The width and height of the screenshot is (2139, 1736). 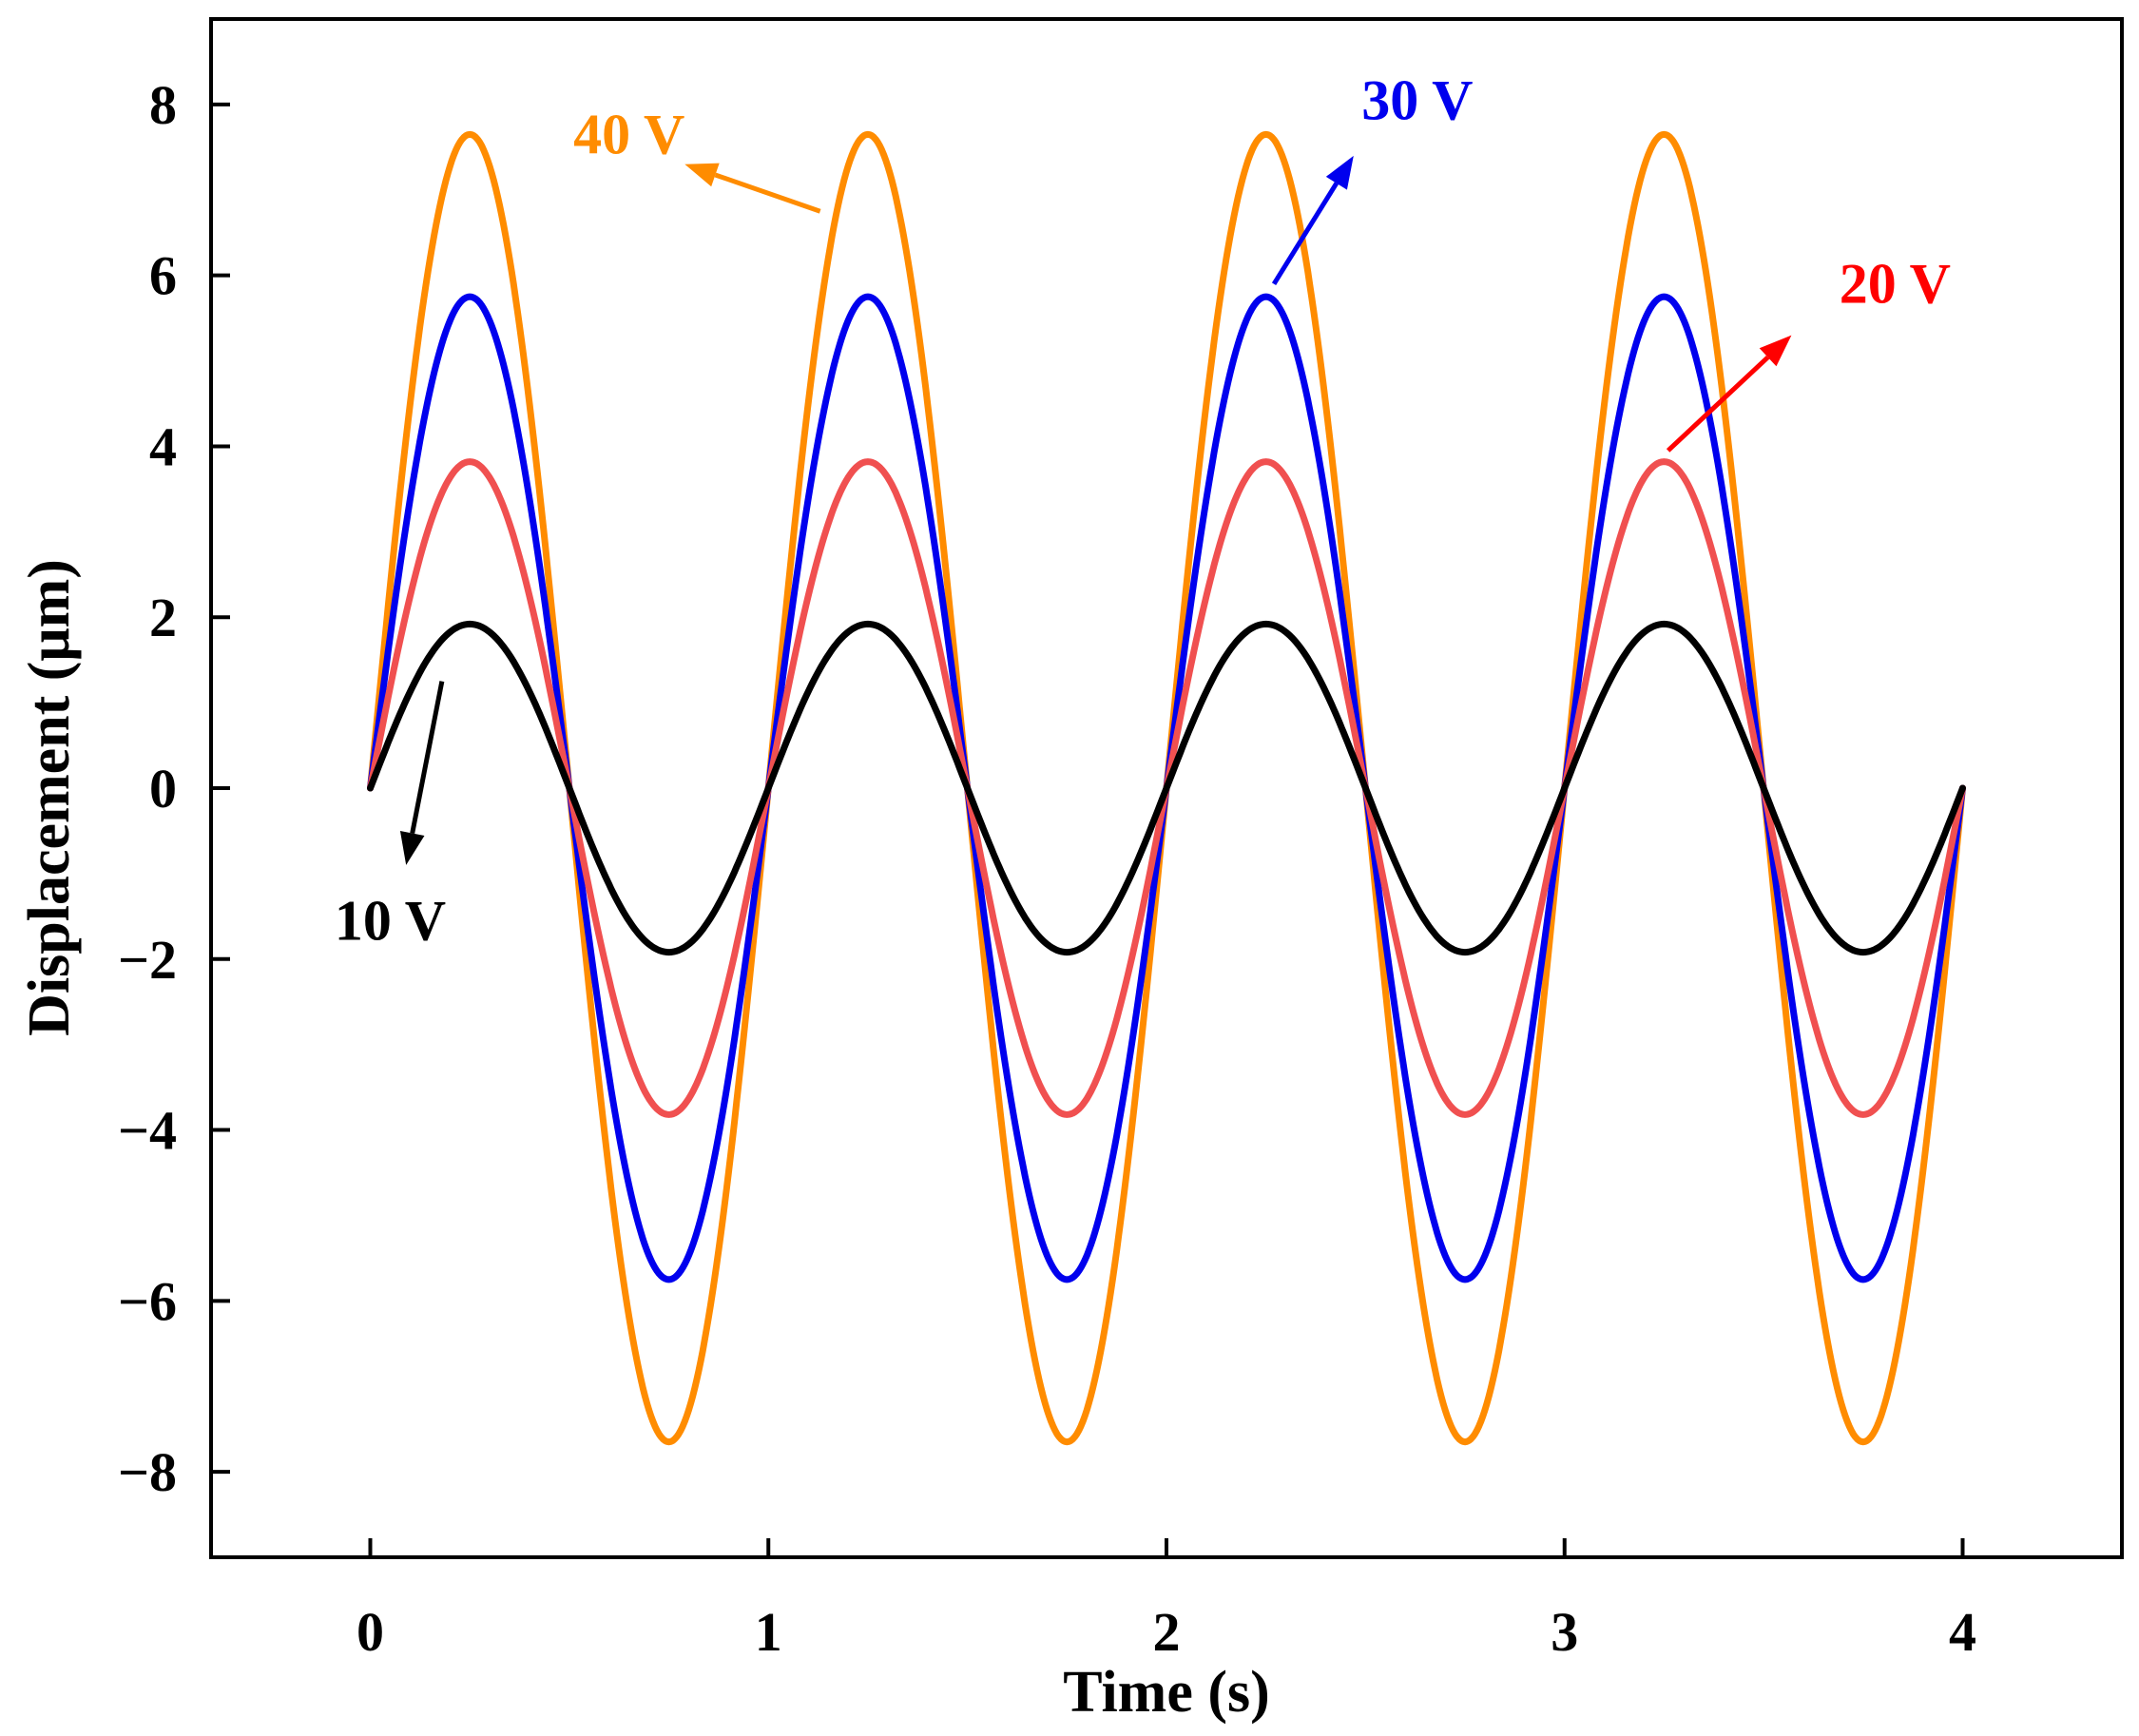 What do you see at coordinates (628, 134) in the screenshot?
I see `annotation-label: 40 V` at bounding box center [628, 134].